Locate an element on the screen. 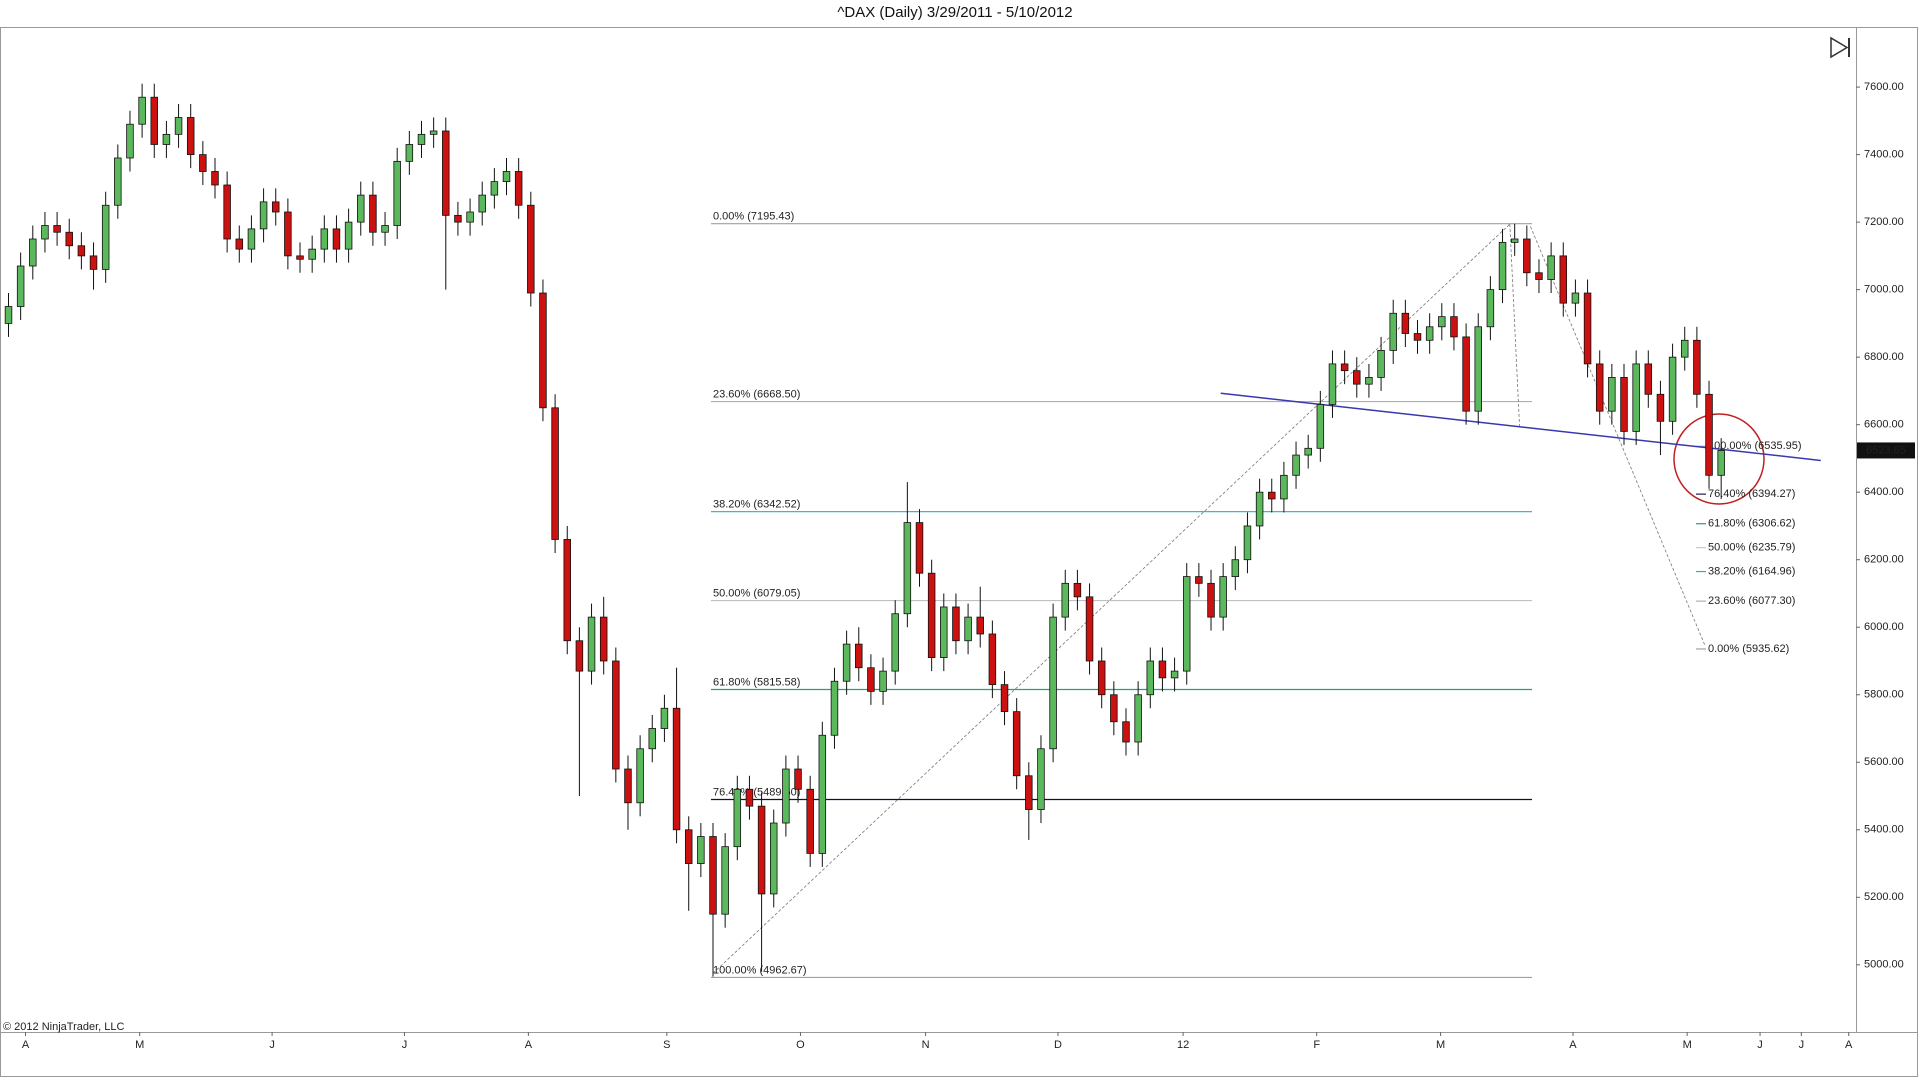  y-tick-label: 6600.00 is located at coordinates (1884, 425).